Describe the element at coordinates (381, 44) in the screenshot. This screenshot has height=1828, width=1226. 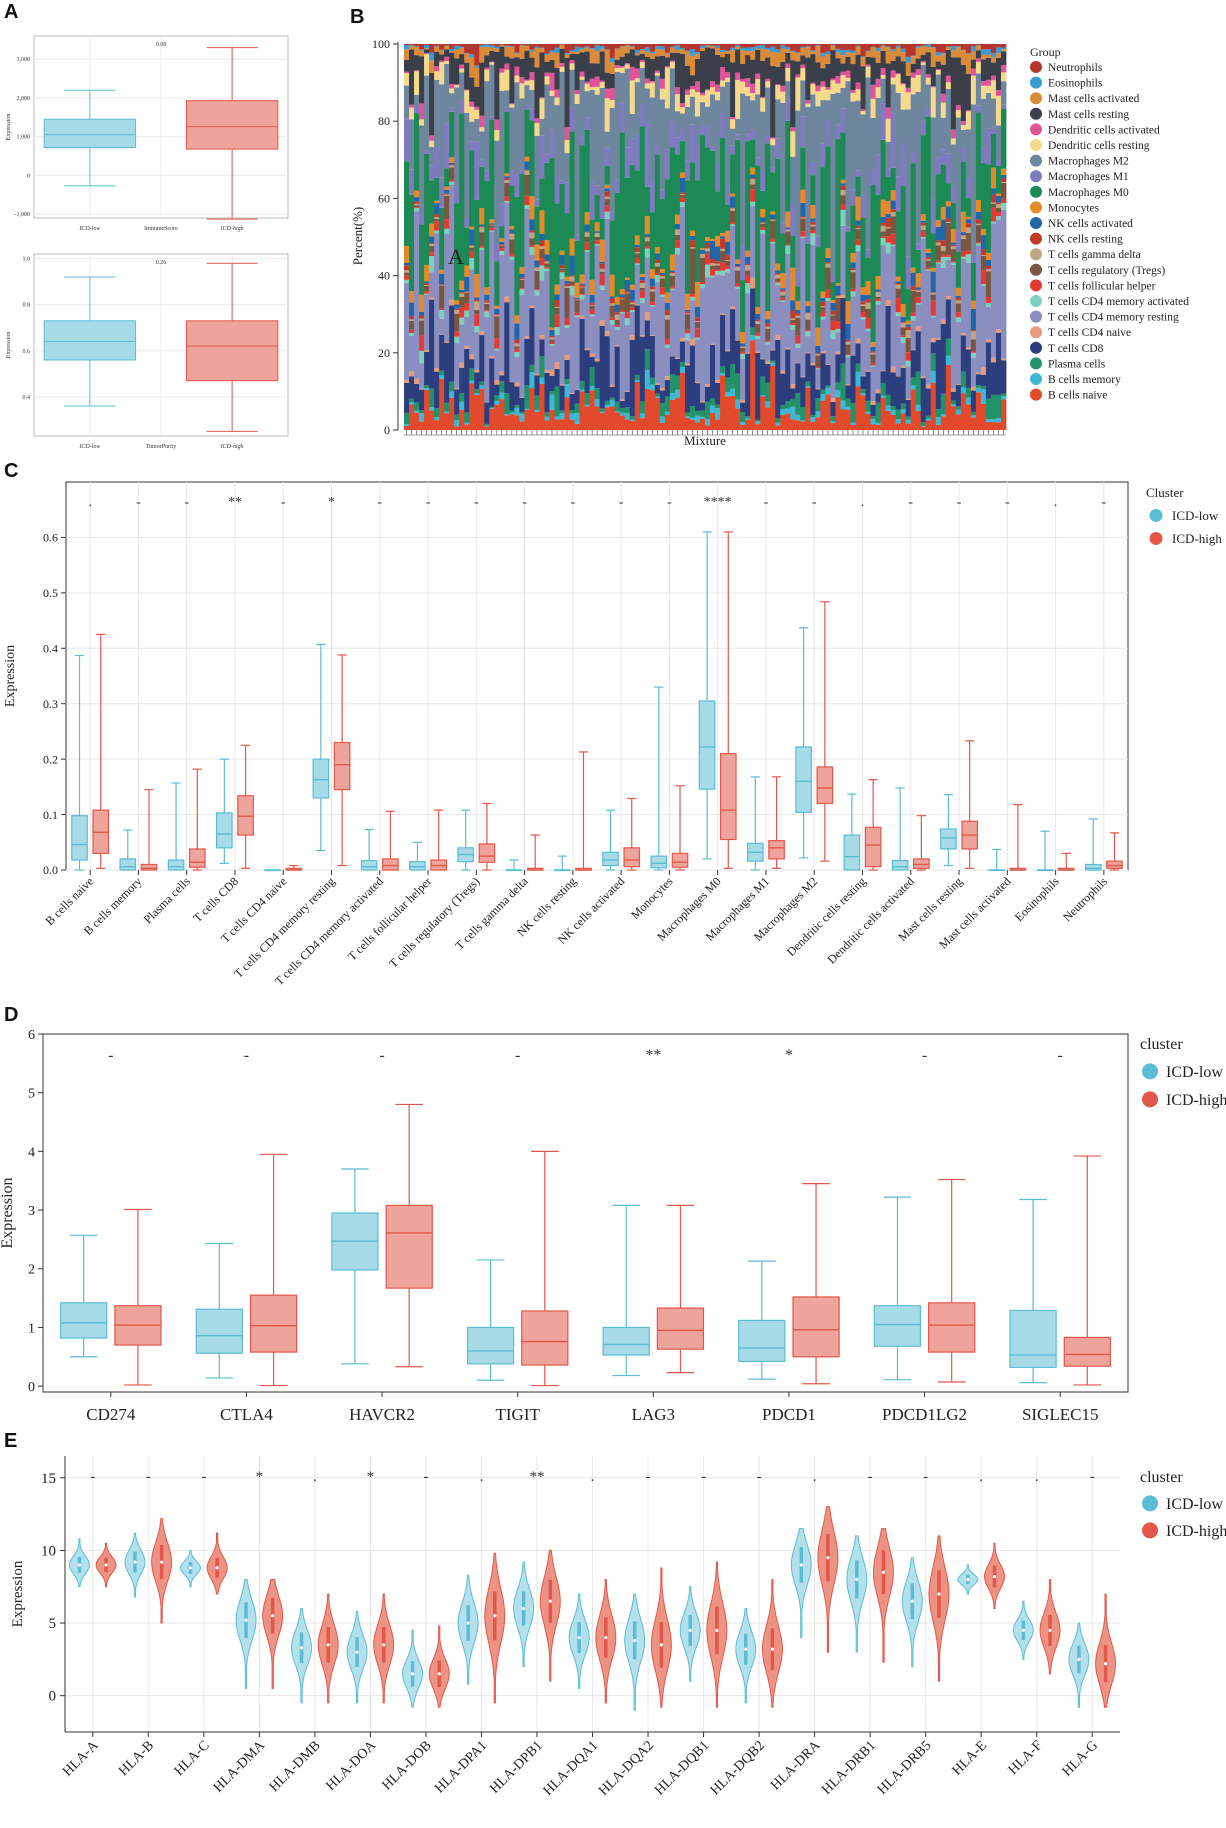
I see `y-tick-label: 100` at that location.